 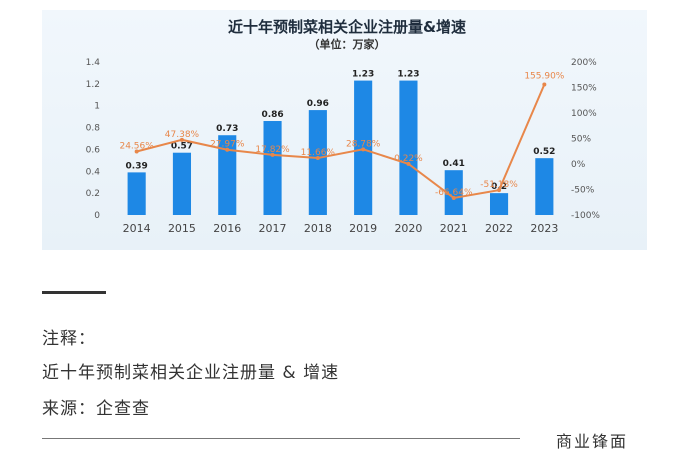 I want to click on y-tick-label: 1, so click(x=97, y=107).